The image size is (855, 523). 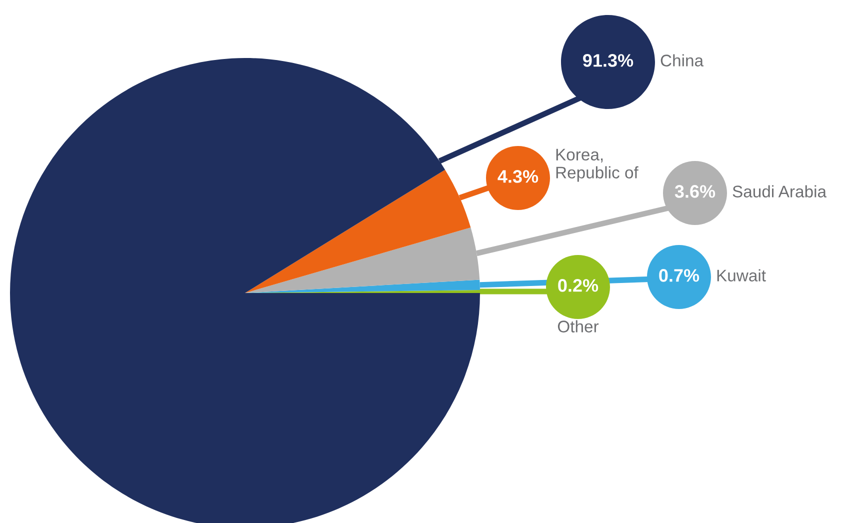 I want to click on slice-label: China, so click(x=682, y=60).